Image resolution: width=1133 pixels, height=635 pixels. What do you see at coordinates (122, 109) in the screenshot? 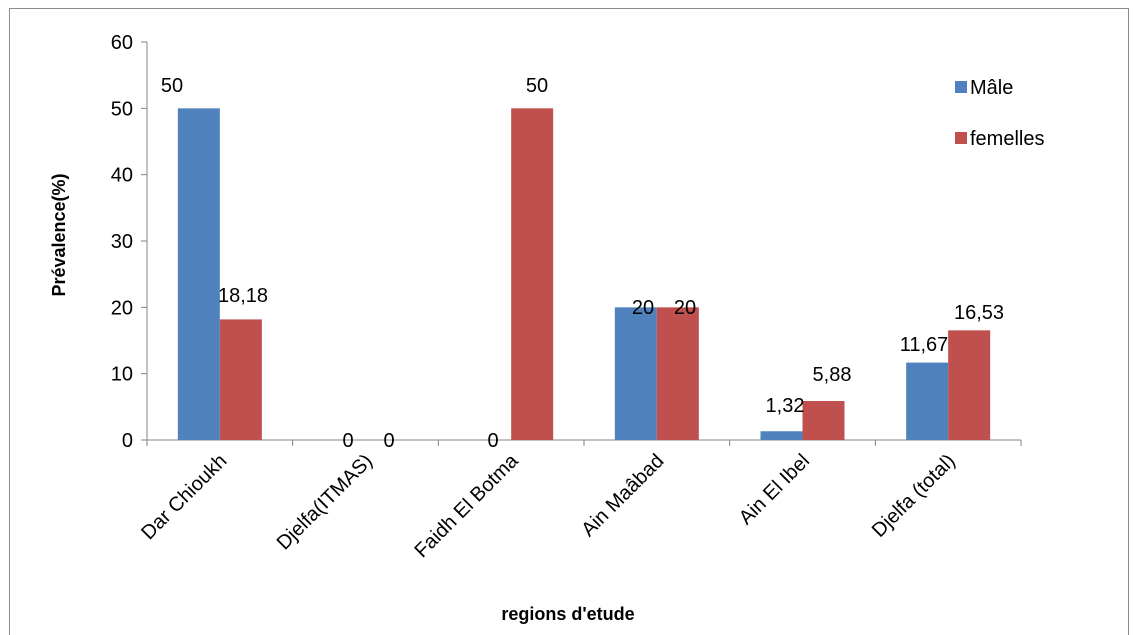
I see `y-tick-label: 50` at bounding box center [122, 109].